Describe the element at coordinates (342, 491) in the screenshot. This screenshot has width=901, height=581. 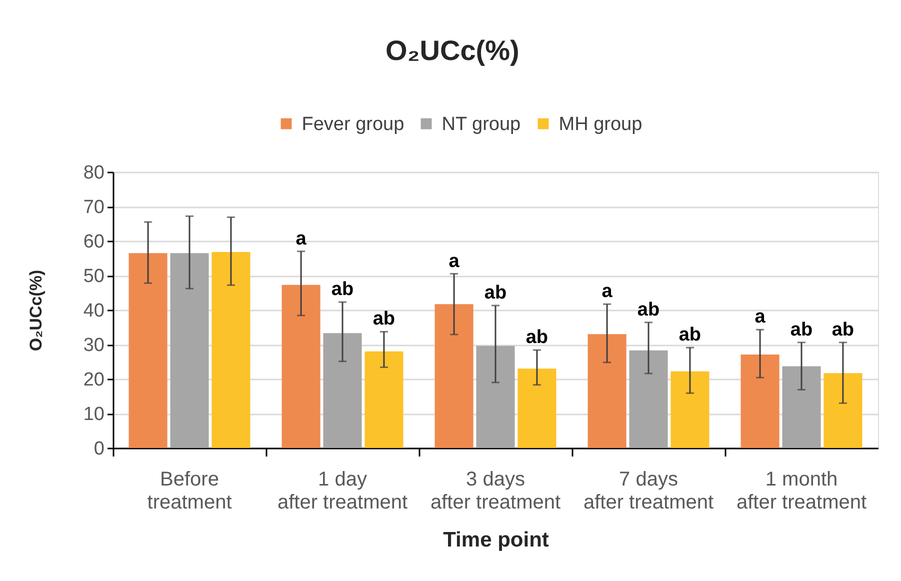
I see `x-tick-label: 1 day after treatment` at that location.